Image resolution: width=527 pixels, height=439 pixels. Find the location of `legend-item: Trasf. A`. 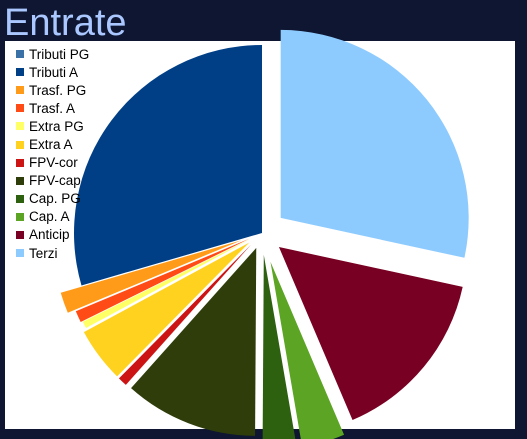

legend-item: Trasf. A is located at coordinates (52, 108).